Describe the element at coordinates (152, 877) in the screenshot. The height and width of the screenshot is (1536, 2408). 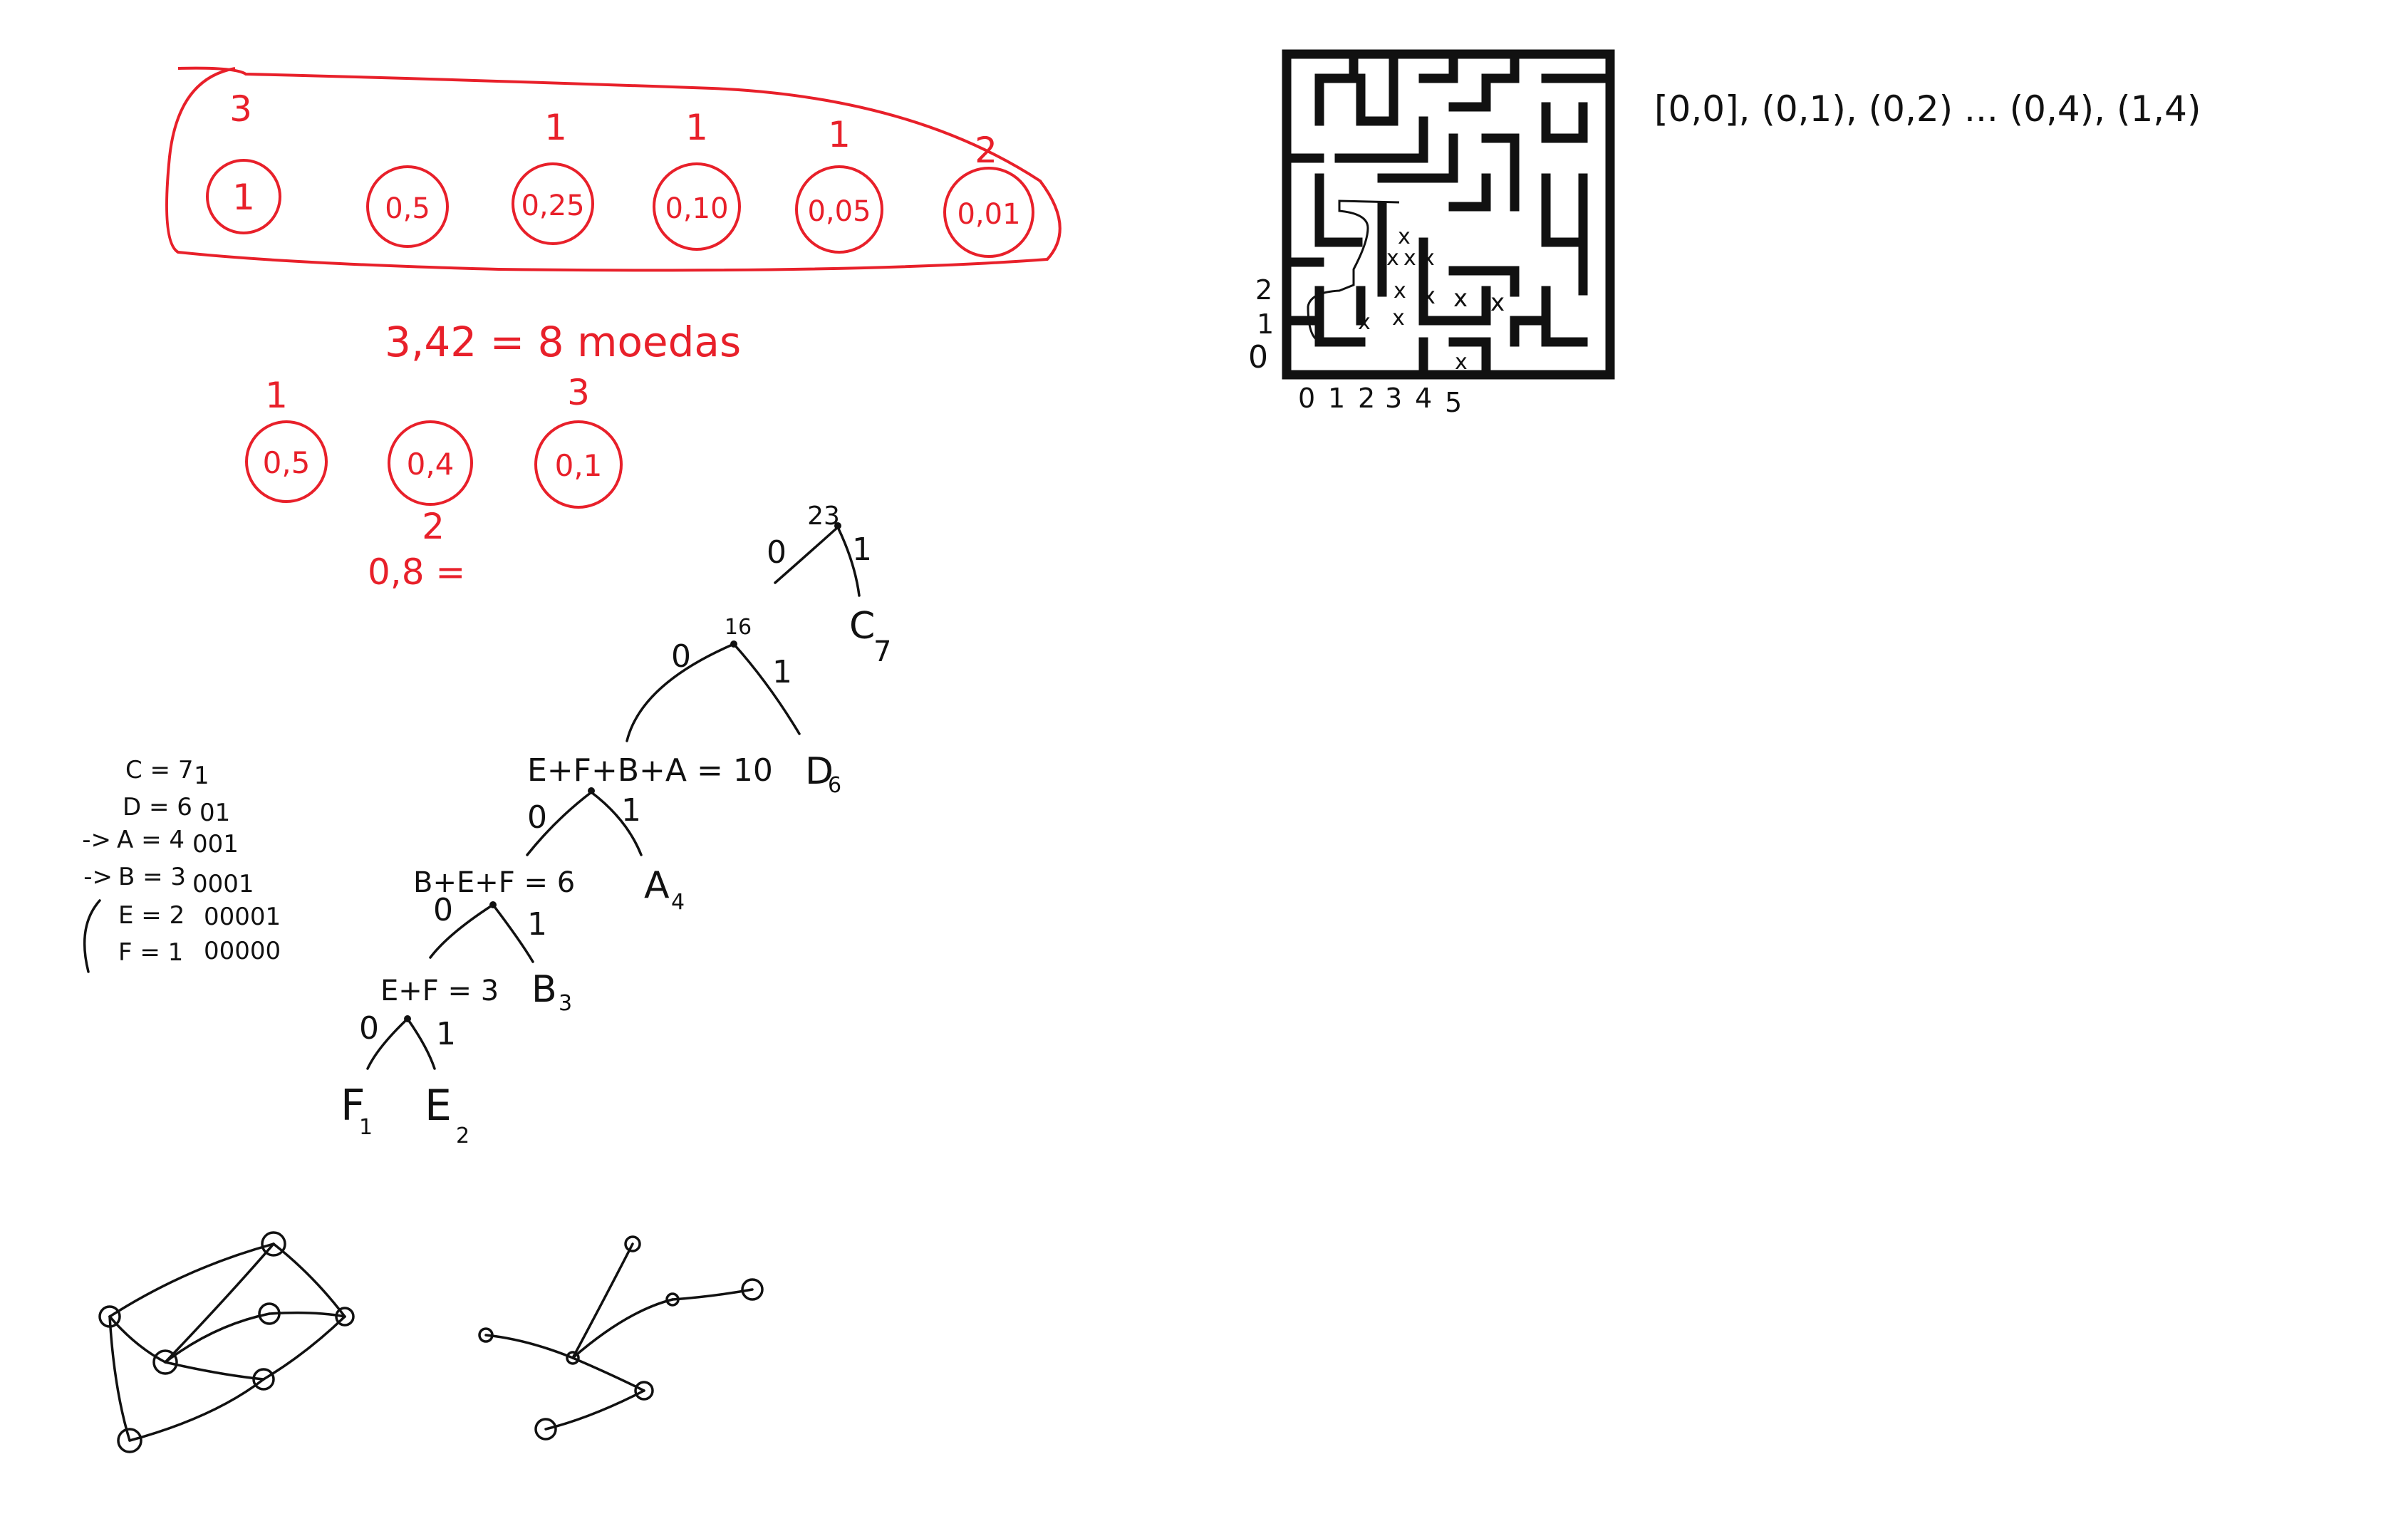
I see `row-label: B = 3` at that location.